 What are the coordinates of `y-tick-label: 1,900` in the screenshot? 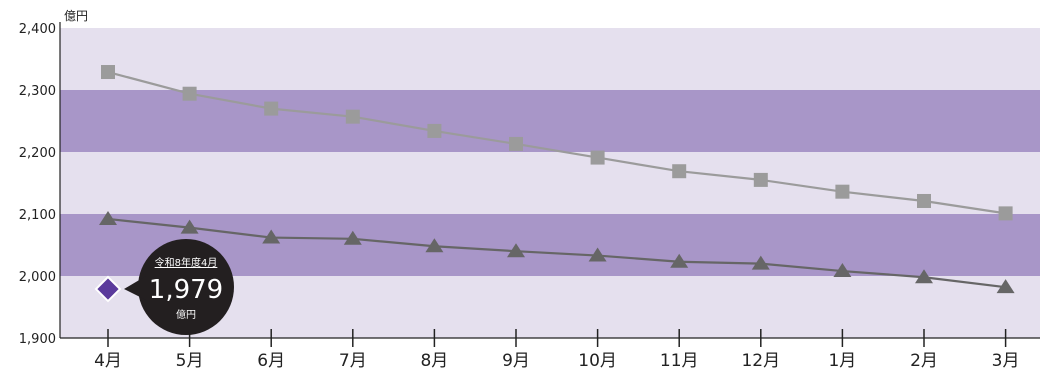 It's located at (37, 339).